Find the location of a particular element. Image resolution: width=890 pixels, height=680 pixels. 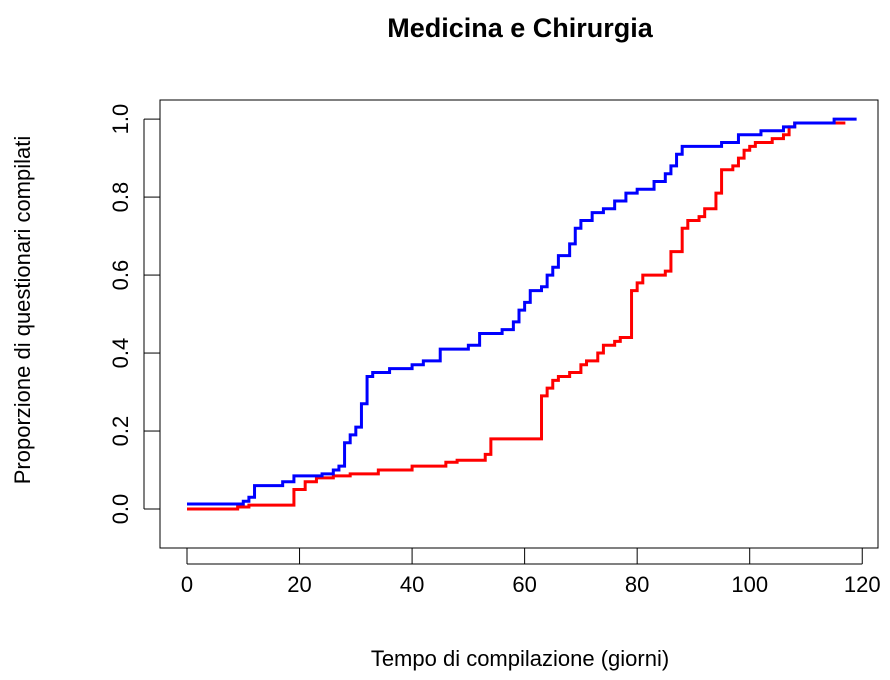

x-tick-label: 120 is located at coordinates (862, 584).